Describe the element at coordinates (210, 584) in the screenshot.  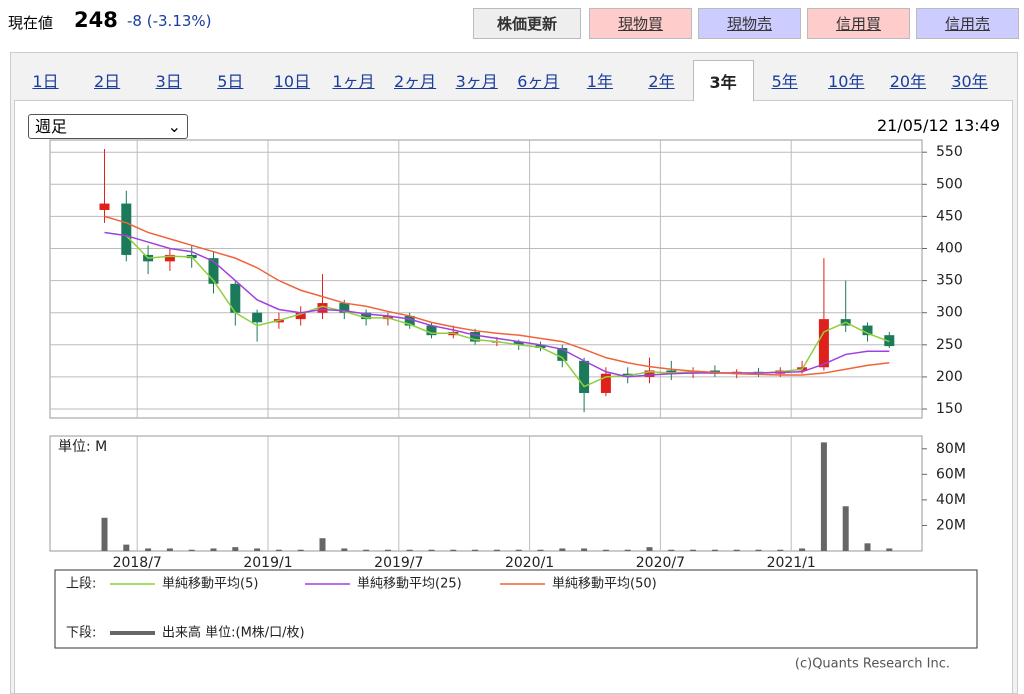
I see `legend-entry: 単純移動平均(5)` at that location.